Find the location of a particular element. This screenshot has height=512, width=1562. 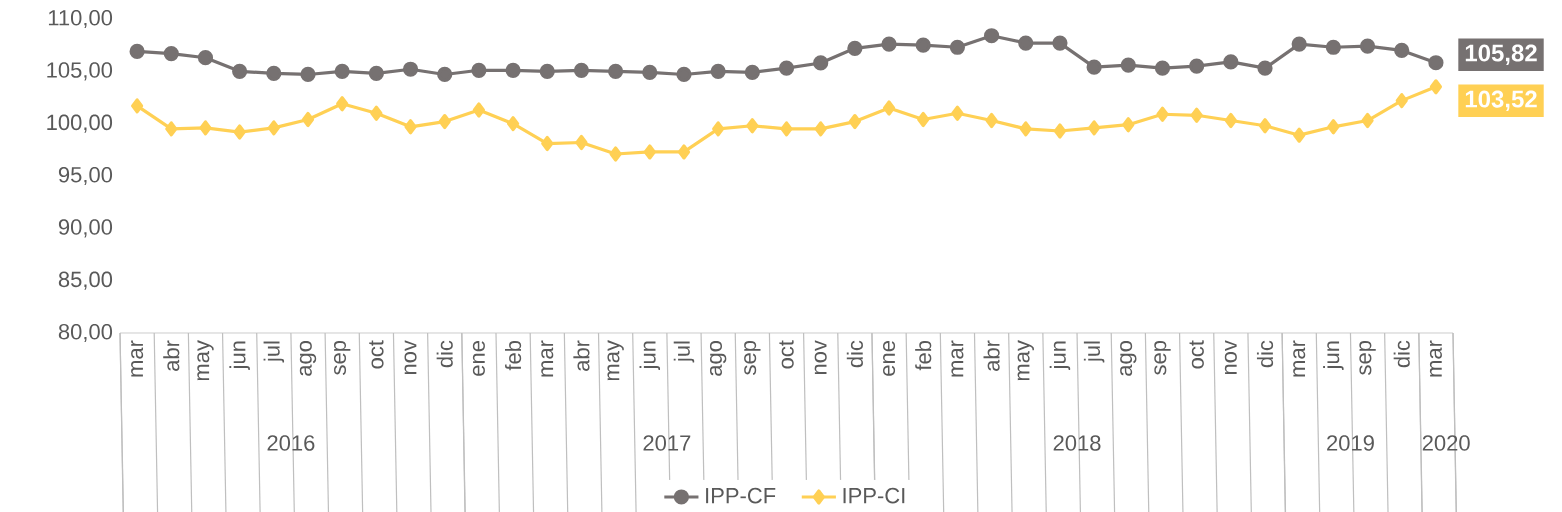

text: 2016 is located at coordinates (291, 443).